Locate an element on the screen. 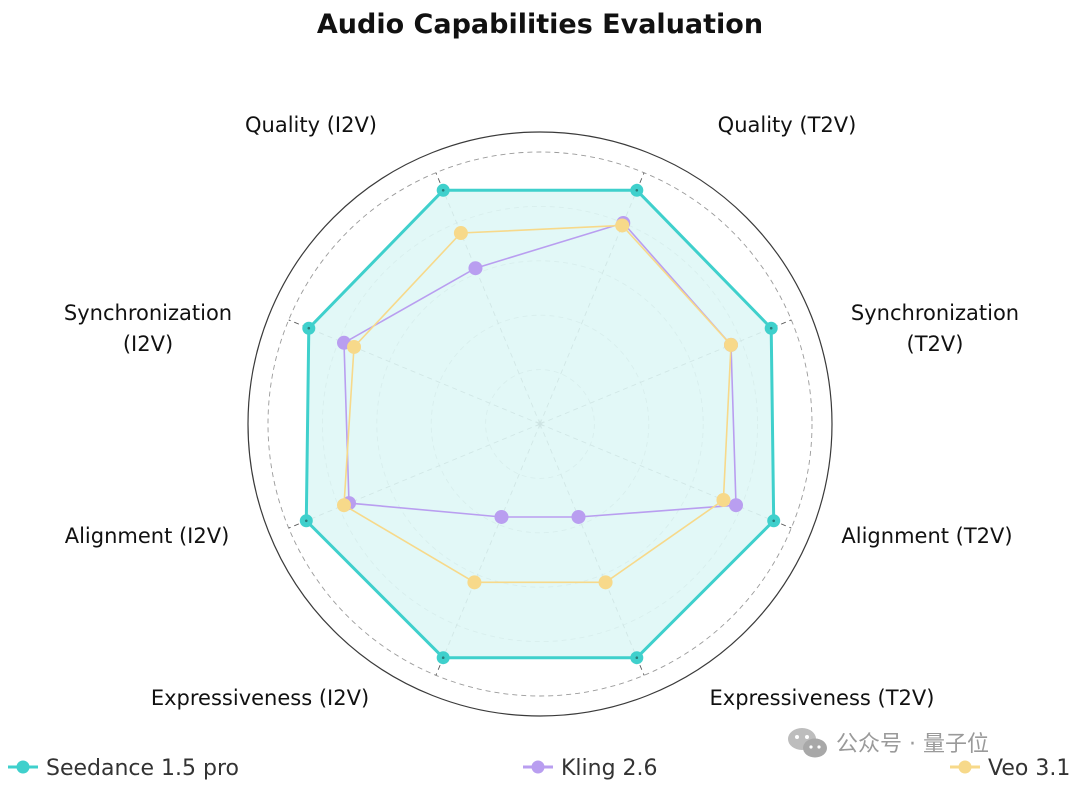 The width and height of the screenshot is (1080, 787). wechat-icon is located at coordinates (807, 743).